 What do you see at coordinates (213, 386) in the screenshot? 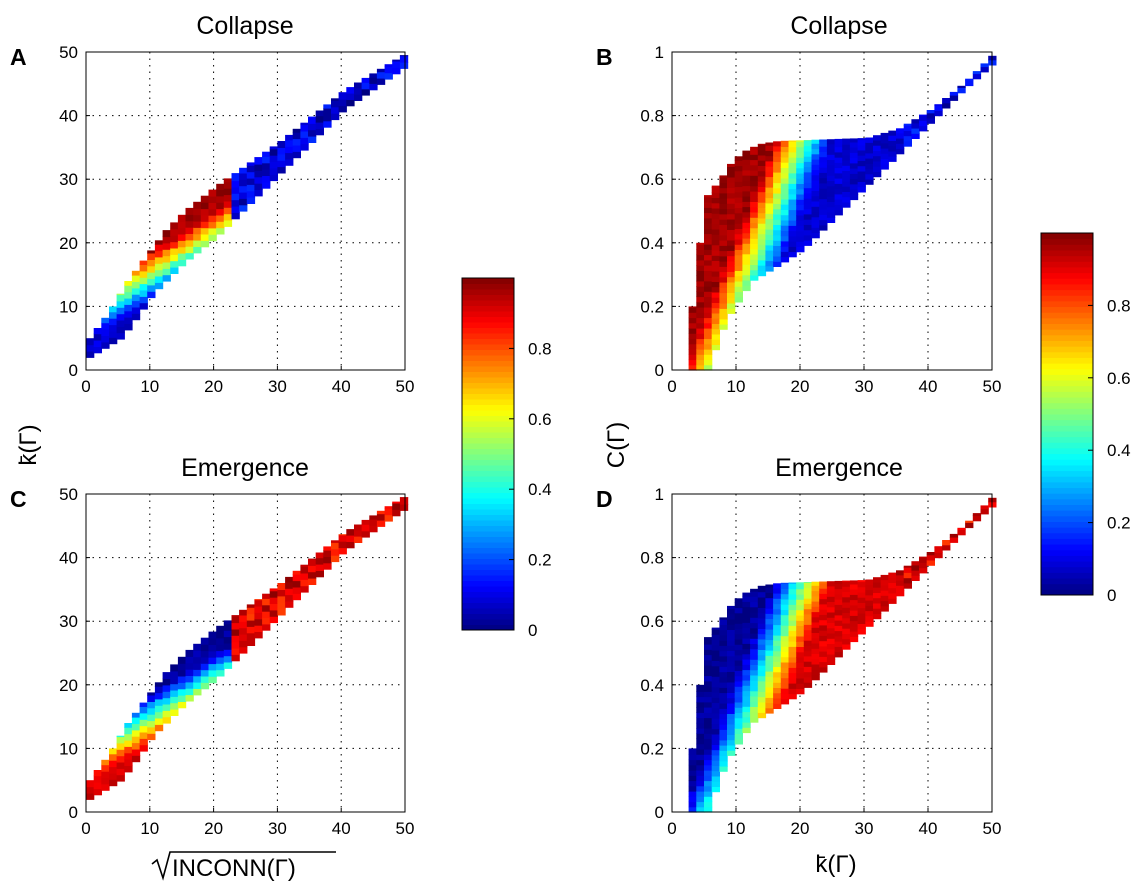
I see `x-tick-label: 20` at bounding box center [213, 386].